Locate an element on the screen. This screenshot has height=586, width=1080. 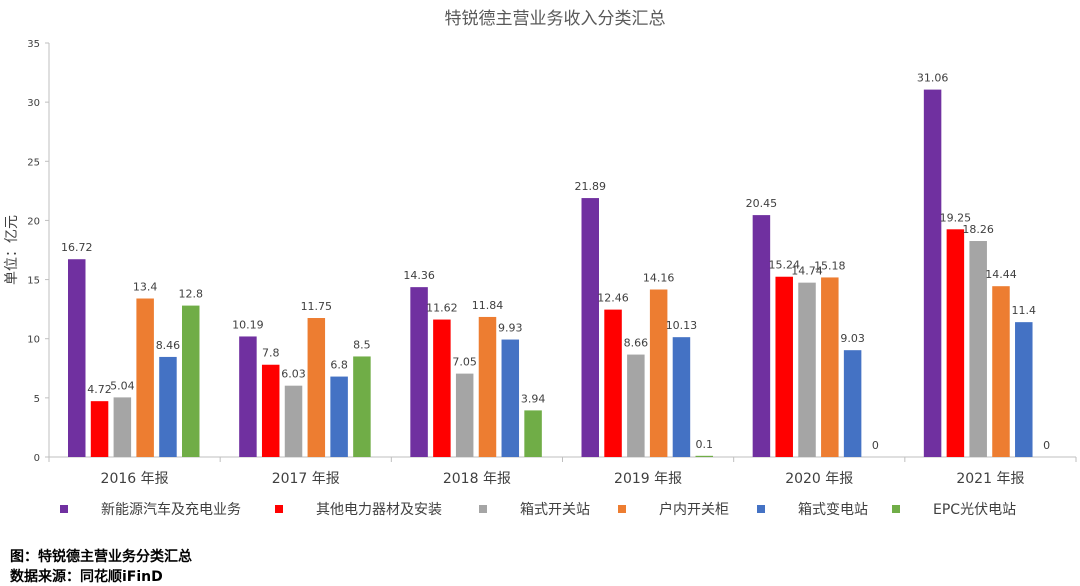
data-label: 14.16 is located at coordinates (659, 278).